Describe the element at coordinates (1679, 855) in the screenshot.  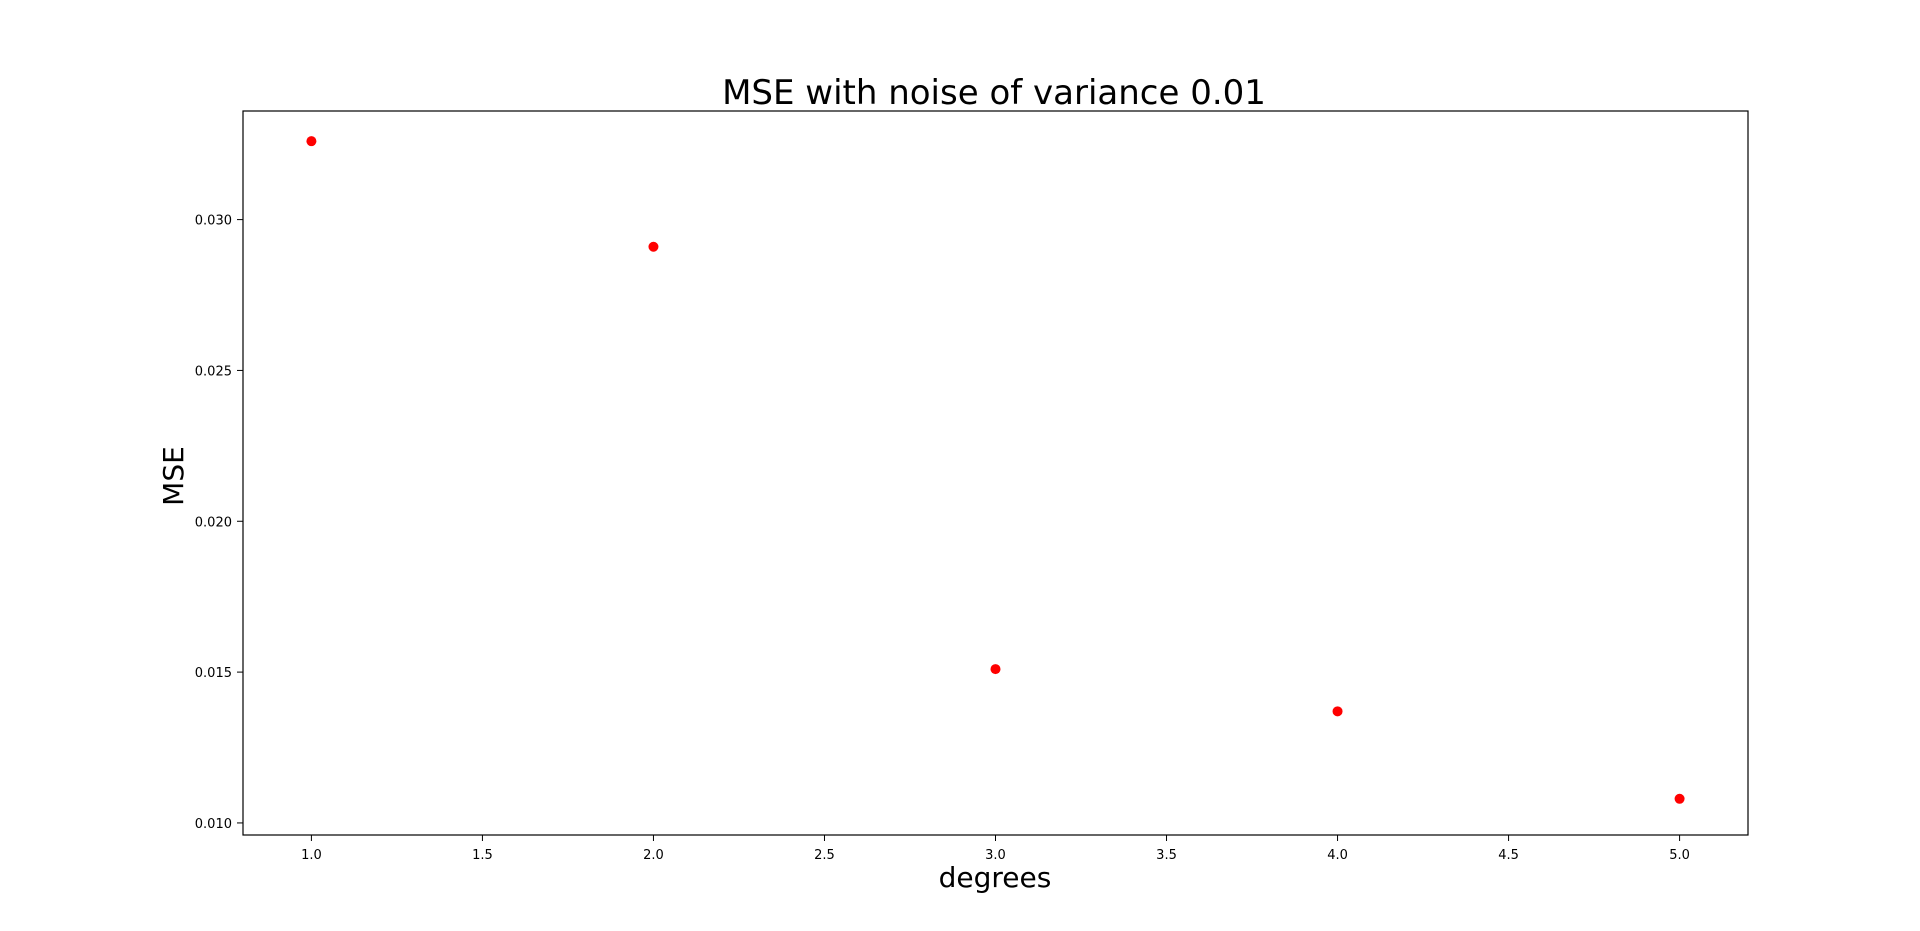
I see `x-tick-label: 5.0` at that location.